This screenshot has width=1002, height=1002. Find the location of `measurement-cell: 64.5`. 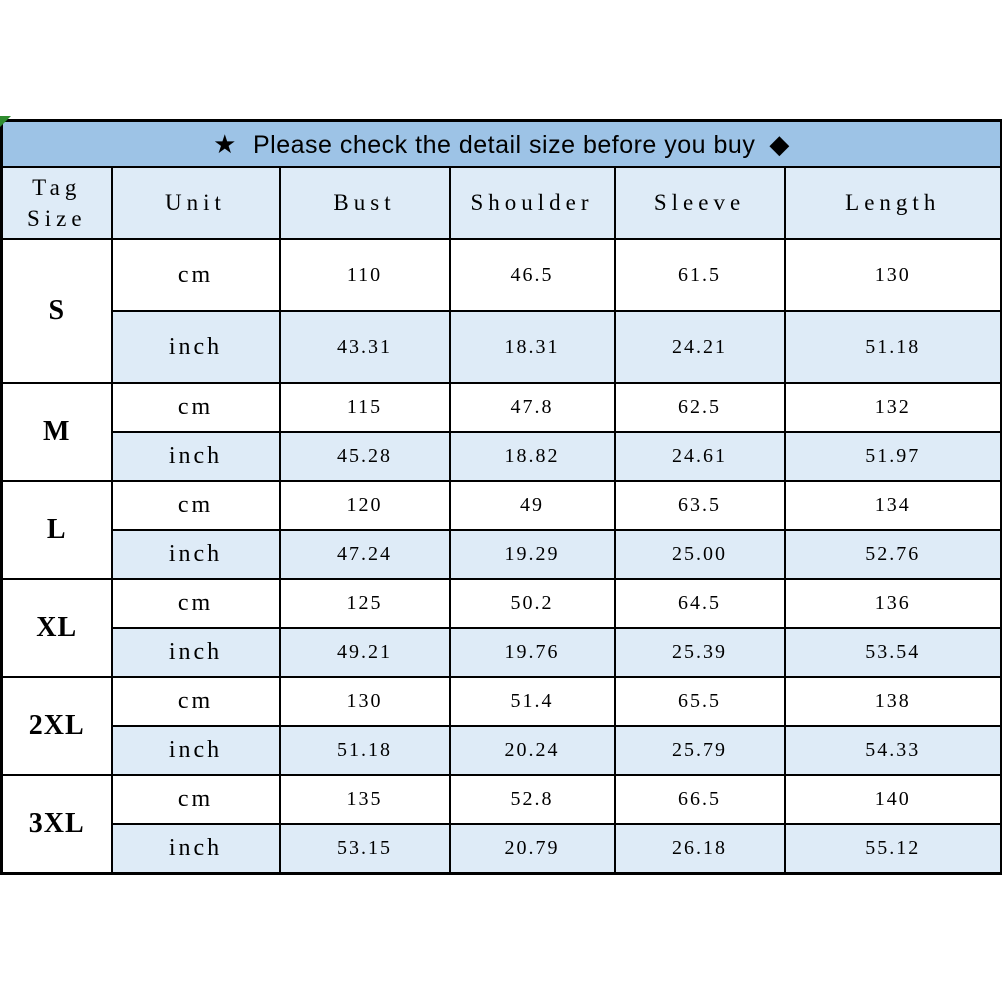

measurement-cell: 64.5 is located at coordinates (699, 603).